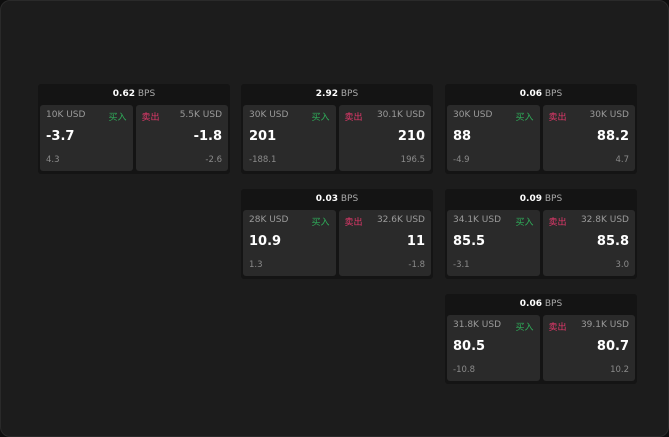  What do you see at coordinates (66, 115) in the screenshot?
I see `buy-size: 10K USD` at bounding box center [66, 115].